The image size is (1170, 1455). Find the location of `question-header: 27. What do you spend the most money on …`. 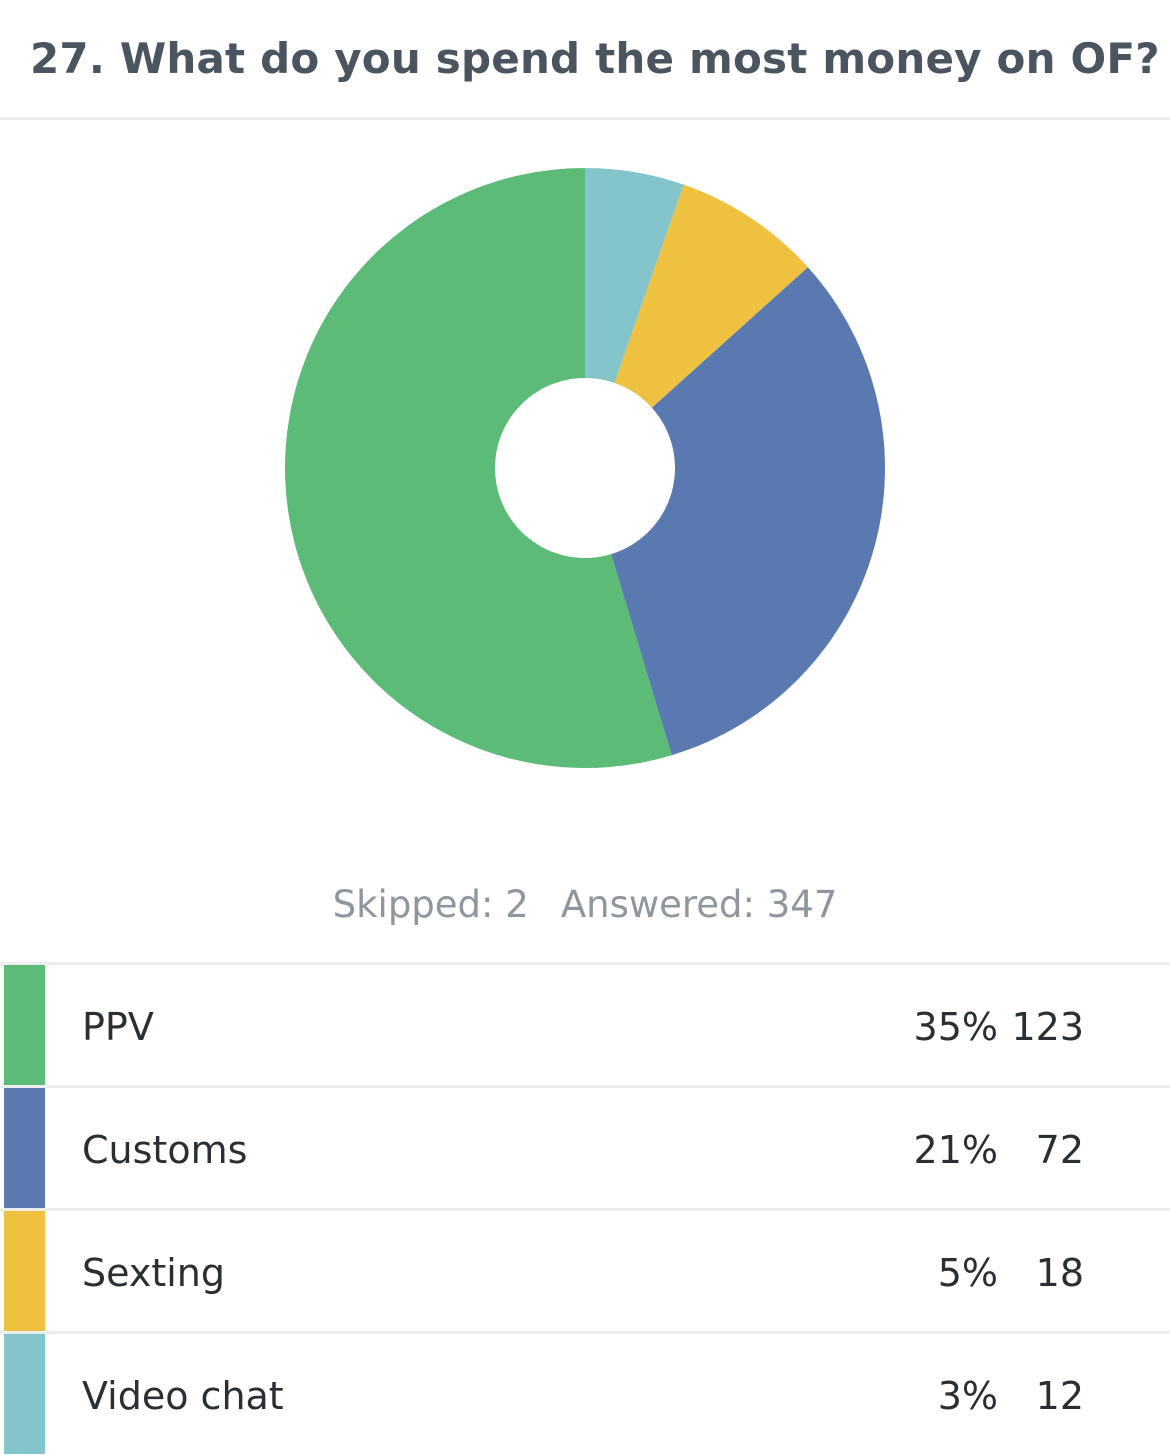

question-header: 27. What do you spend the most money on … is located at coordinates (585, 60).